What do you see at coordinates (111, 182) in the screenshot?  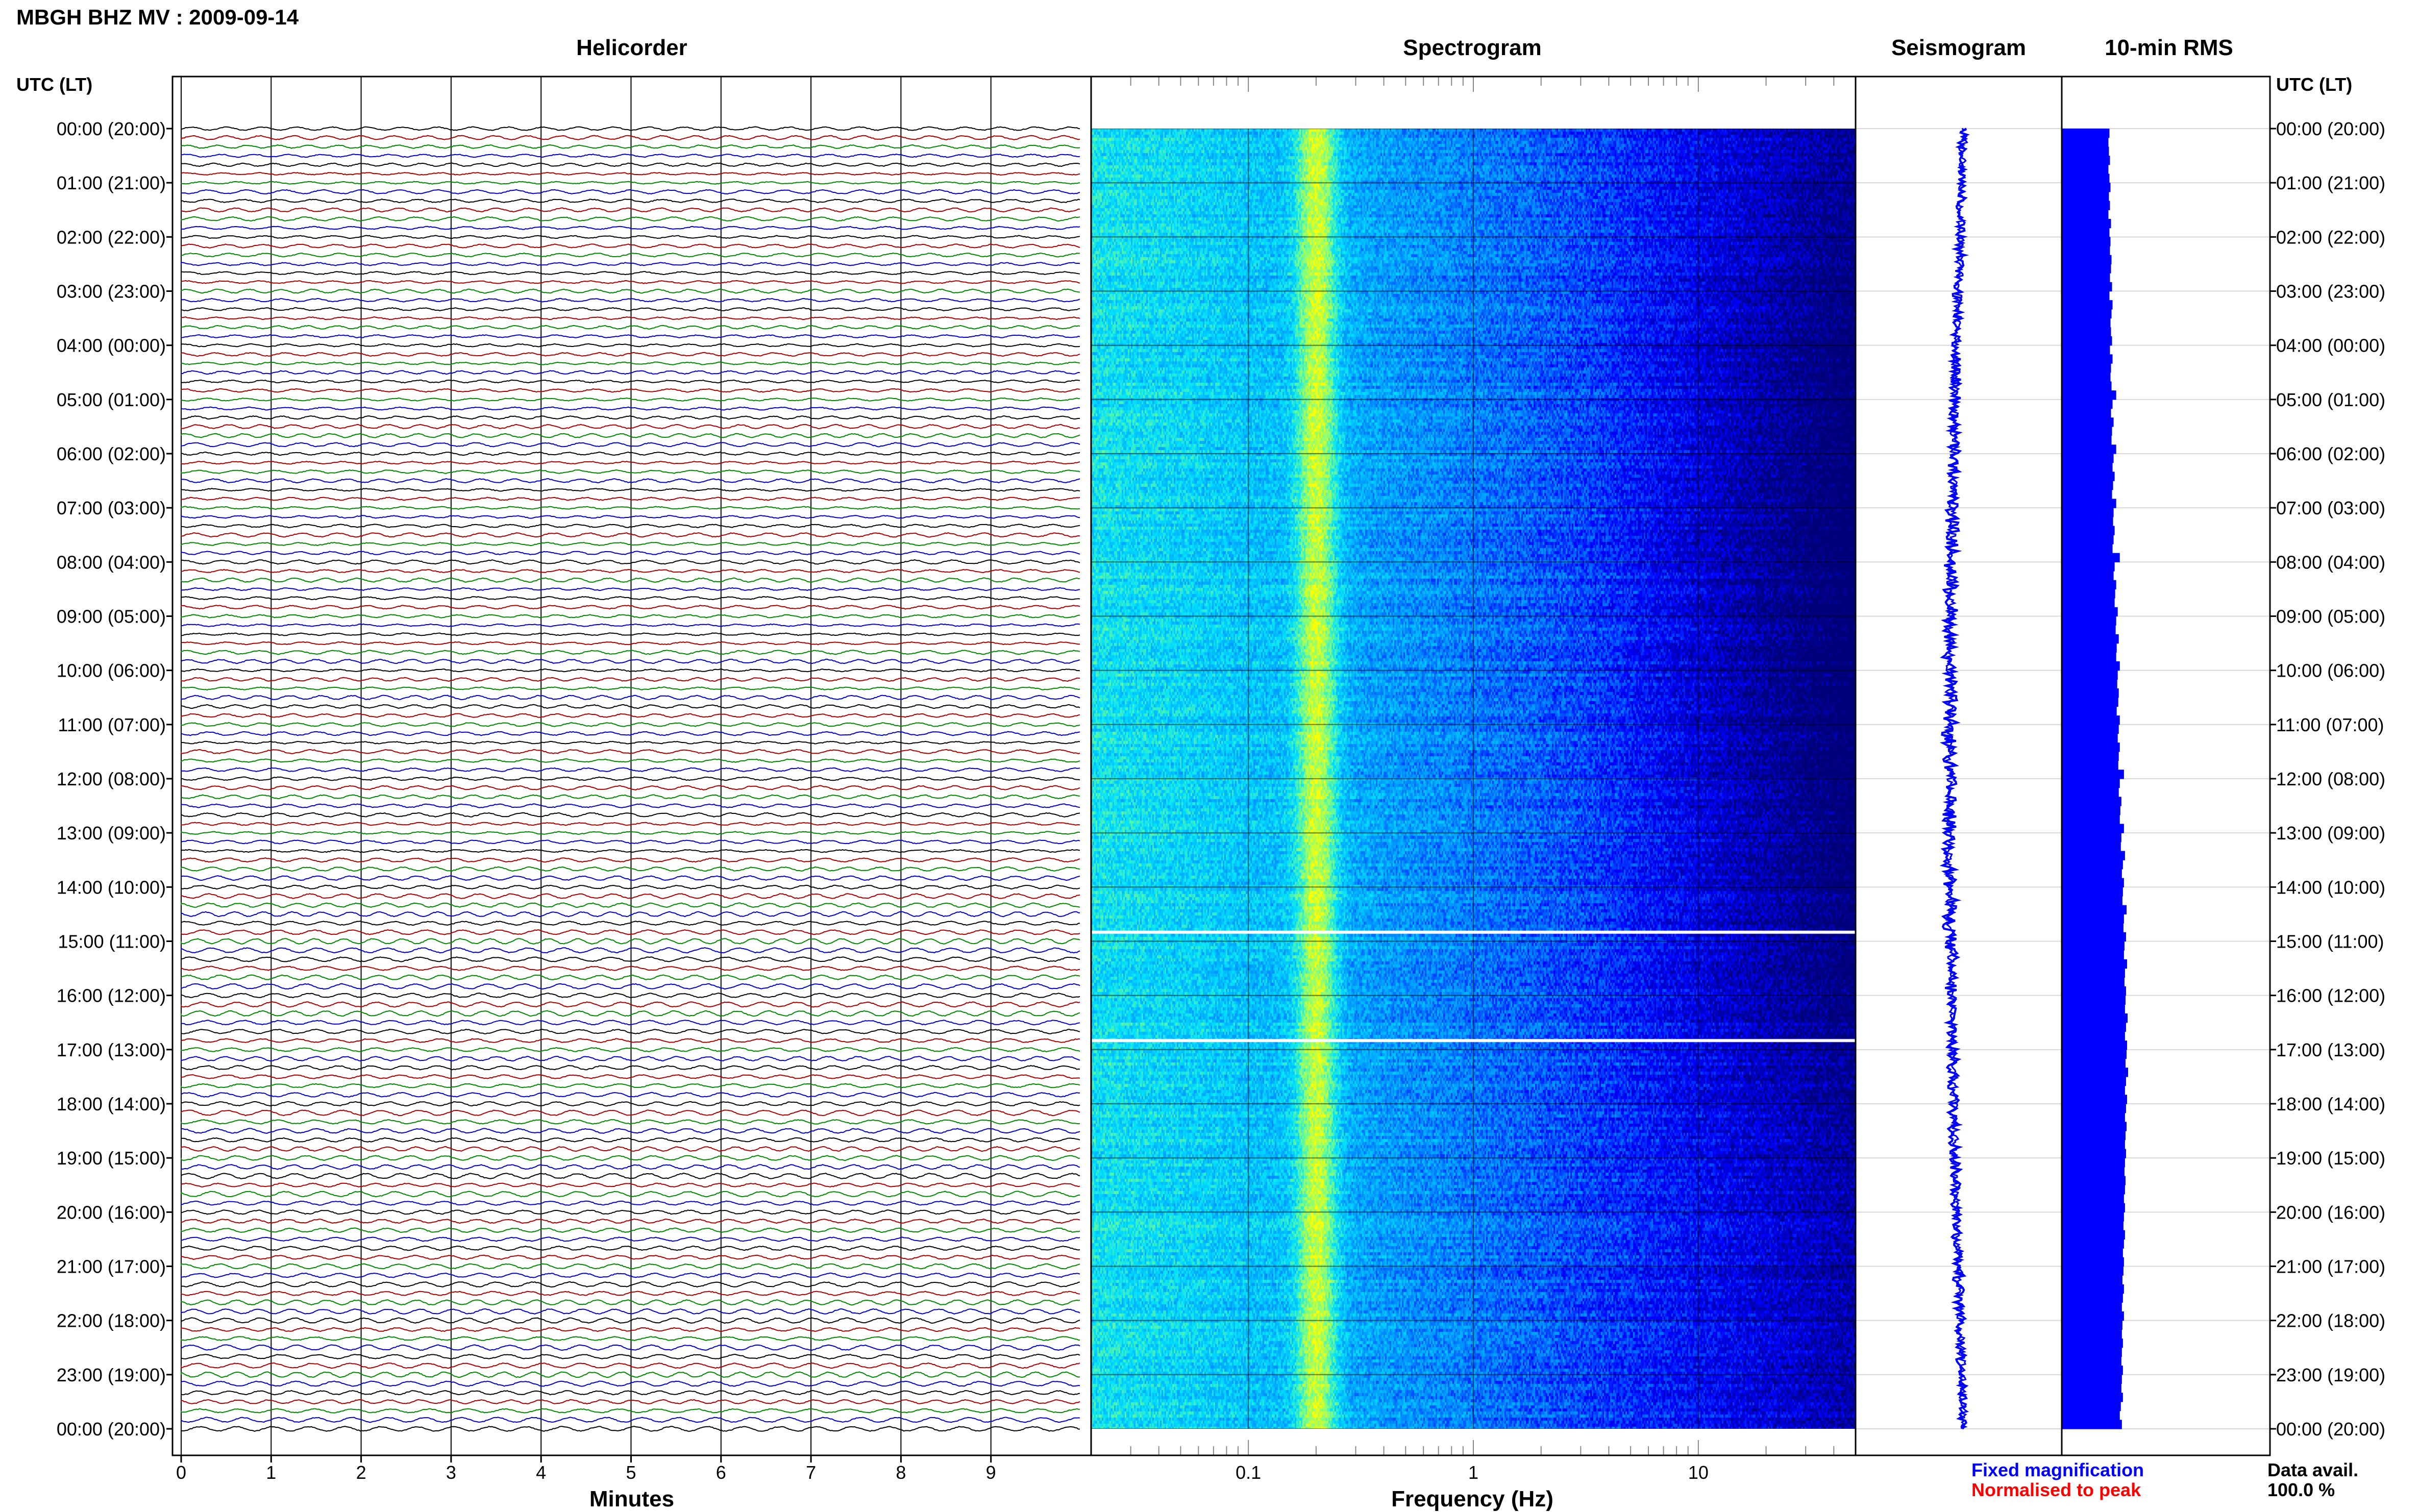 I see `time-label-left: 01:00 (21:00)` at bounding box center [111, 182].